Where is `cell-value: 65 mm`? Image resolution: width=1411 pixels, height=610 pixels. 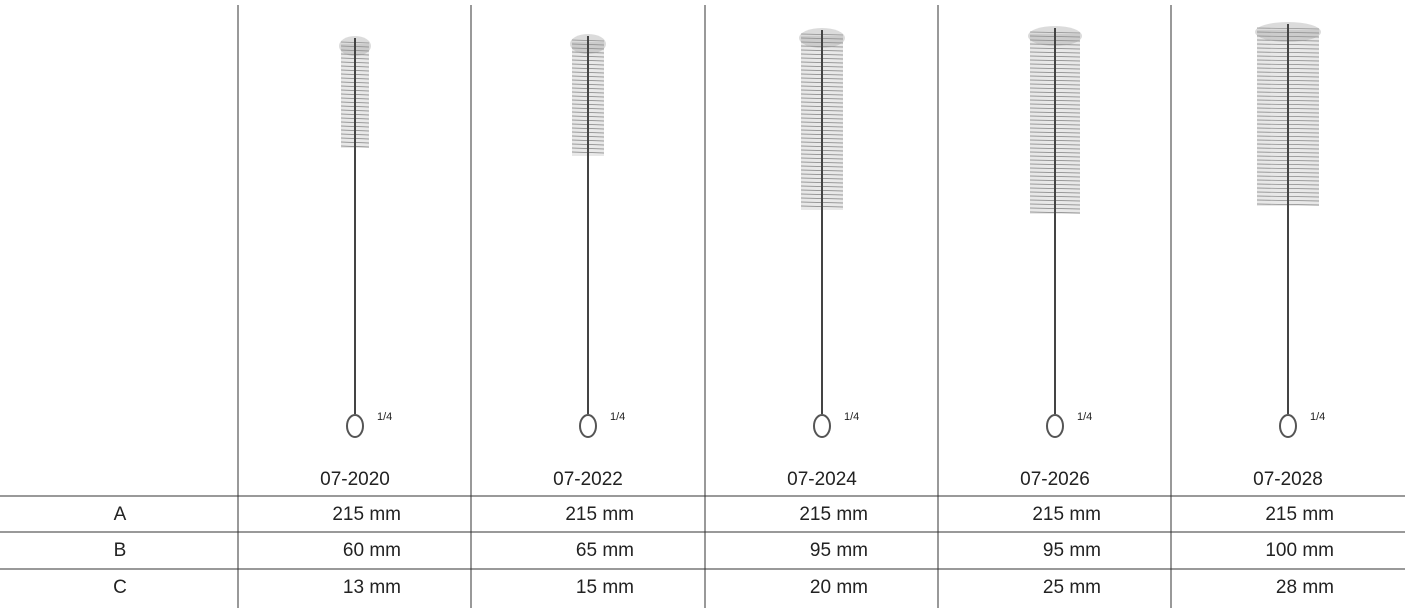 cell-value: 65 mm is located at coordinates (605, 550).